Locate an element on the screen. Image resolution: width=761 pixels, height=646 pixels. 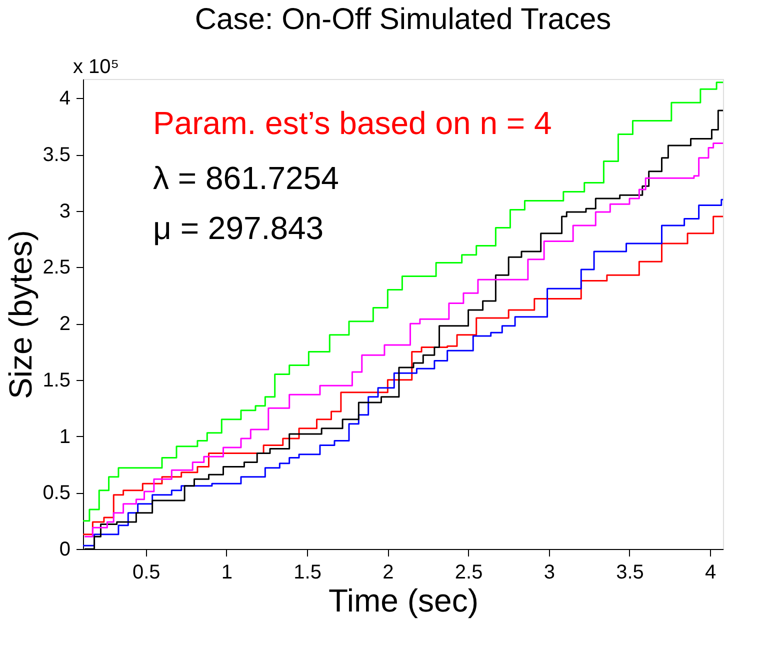
text: x 10⁵ is located at coordinates (96, 67).